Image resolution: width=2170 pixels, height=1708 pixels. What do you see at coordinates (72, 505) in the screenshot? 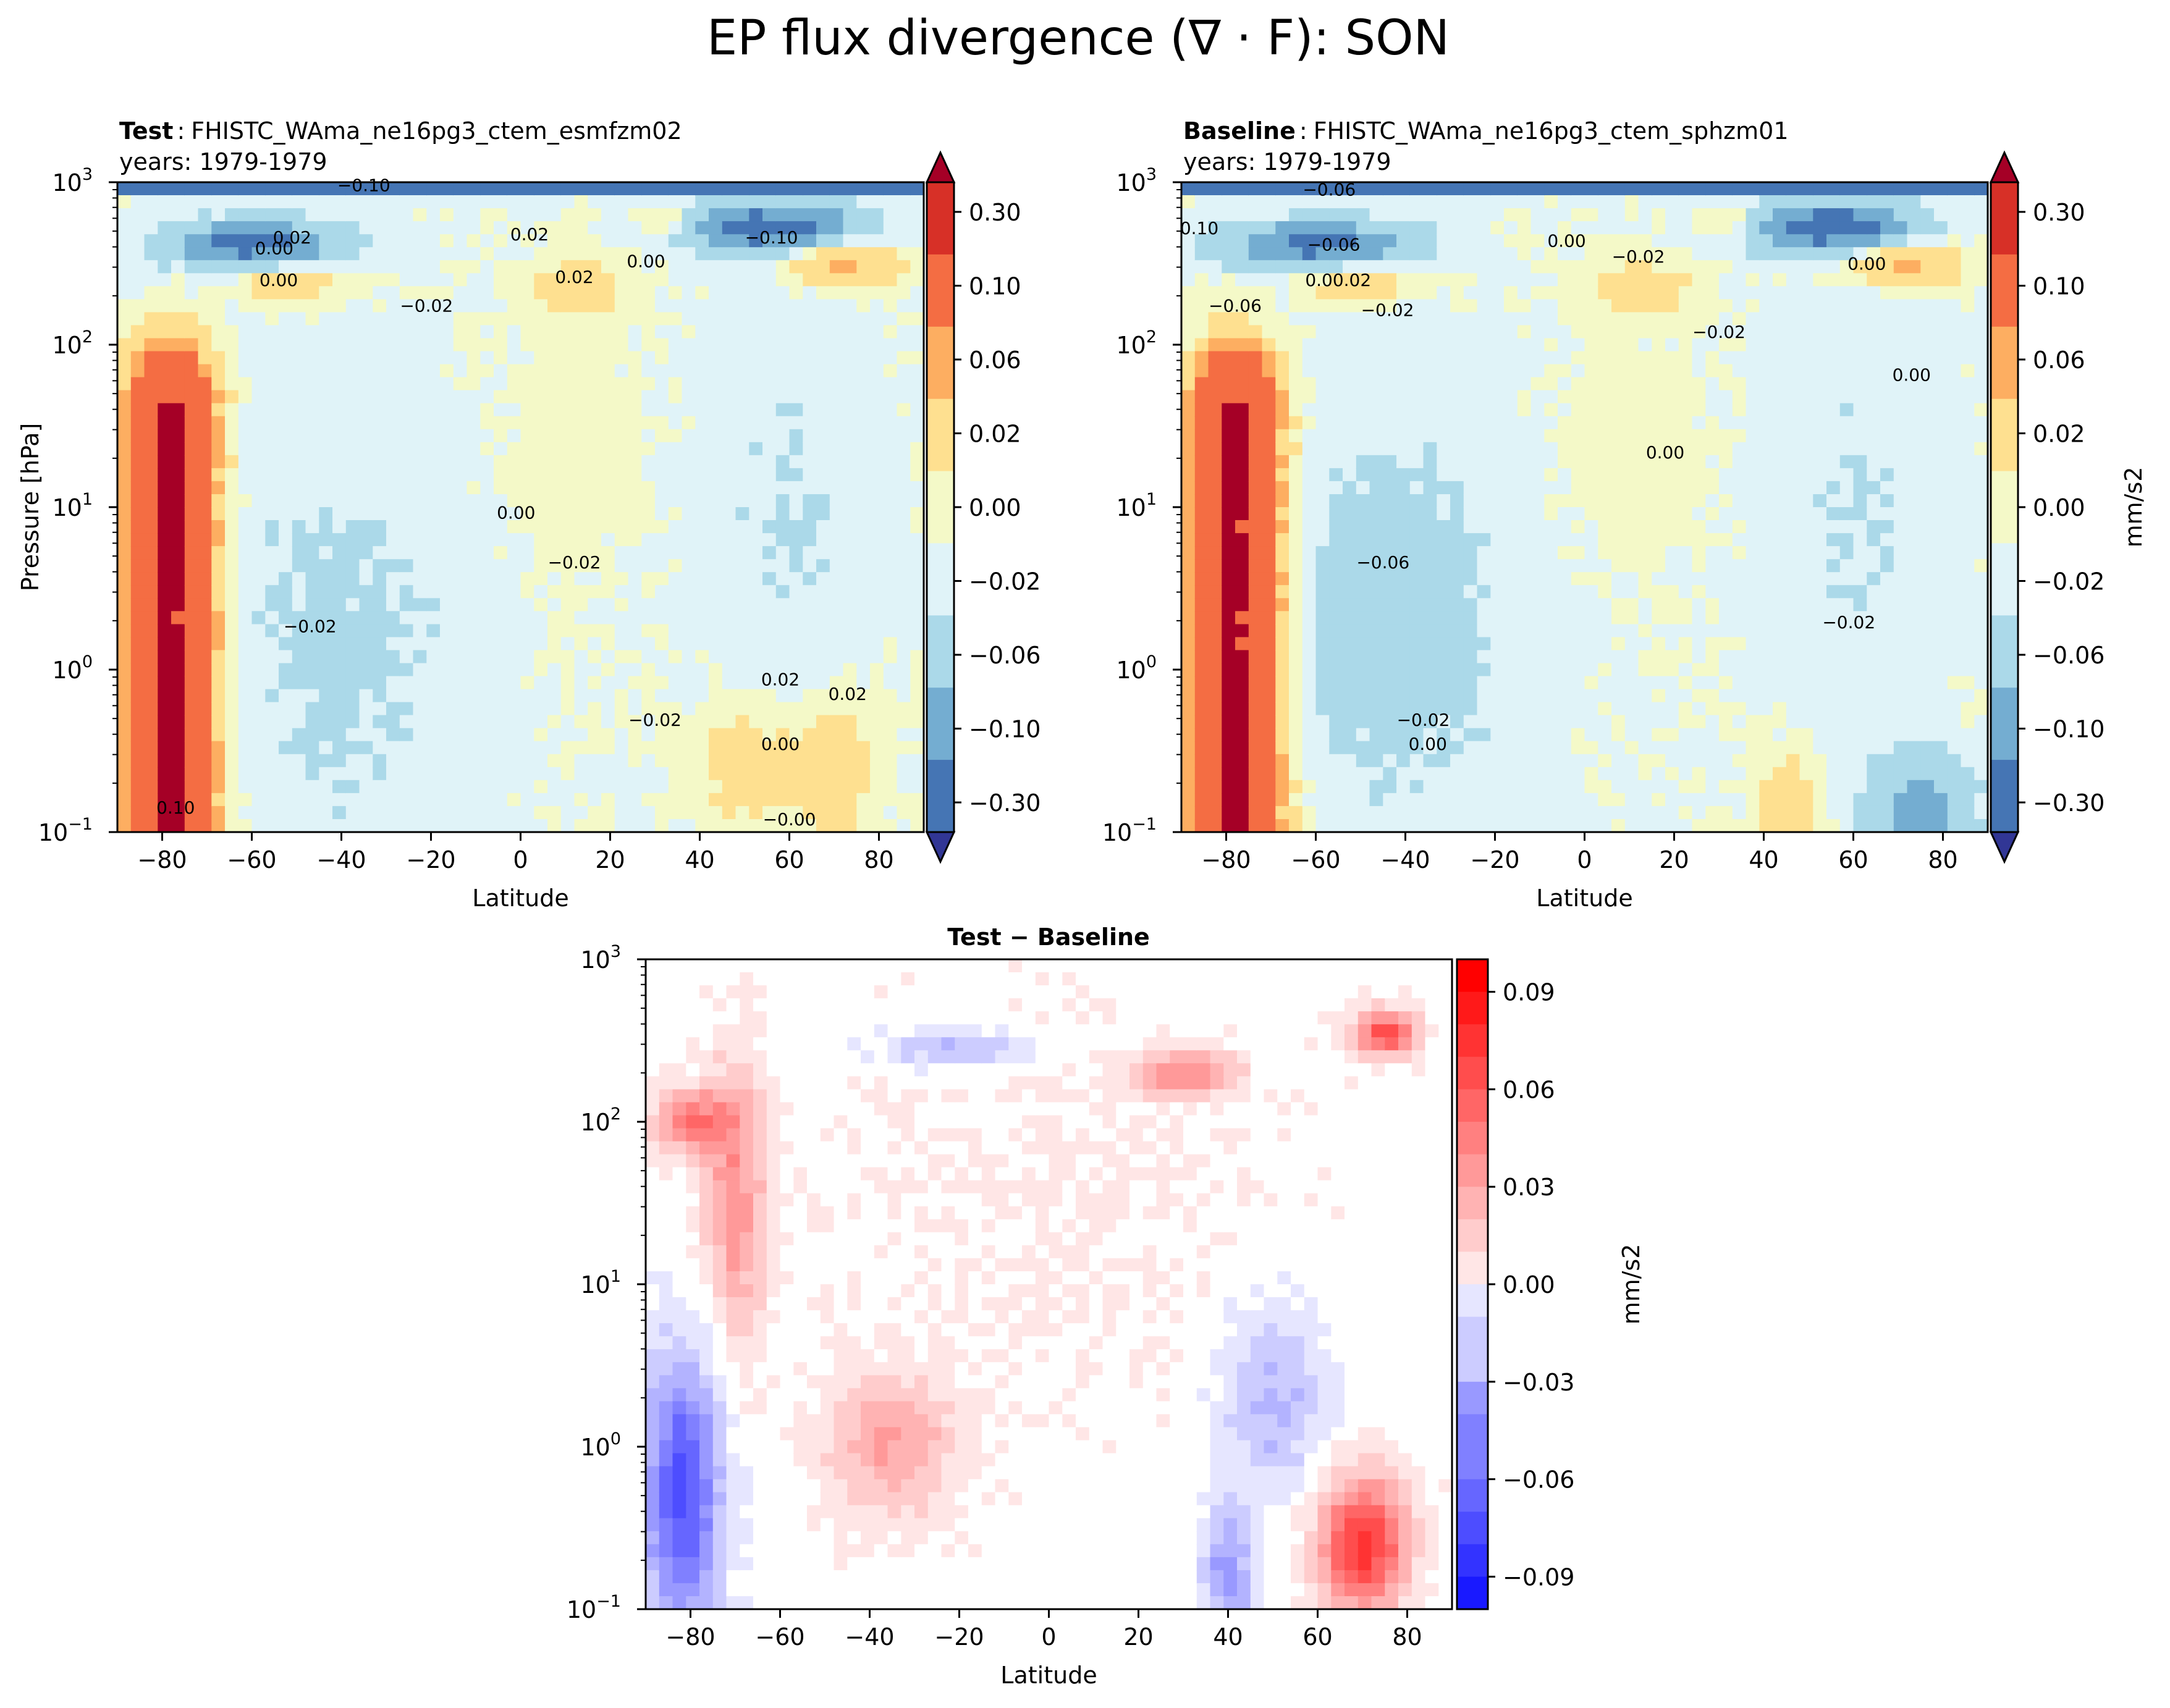
I see `y-tick-label: 101` at bounding box center [72, 505].